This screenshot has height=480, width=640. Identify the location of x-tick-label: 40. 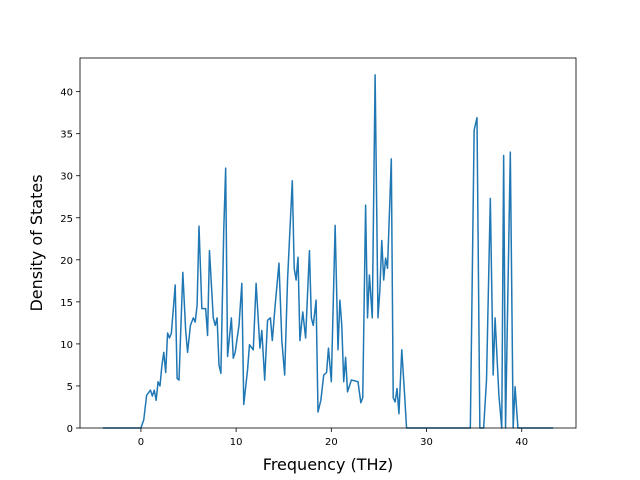
(521, 442).